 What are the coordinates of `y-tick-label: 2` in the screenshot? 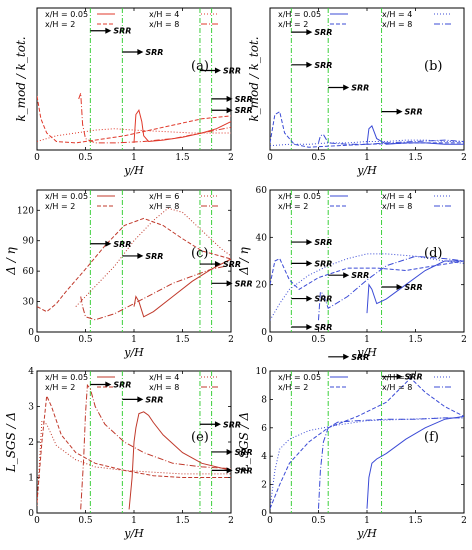 It's located at (264, 486).